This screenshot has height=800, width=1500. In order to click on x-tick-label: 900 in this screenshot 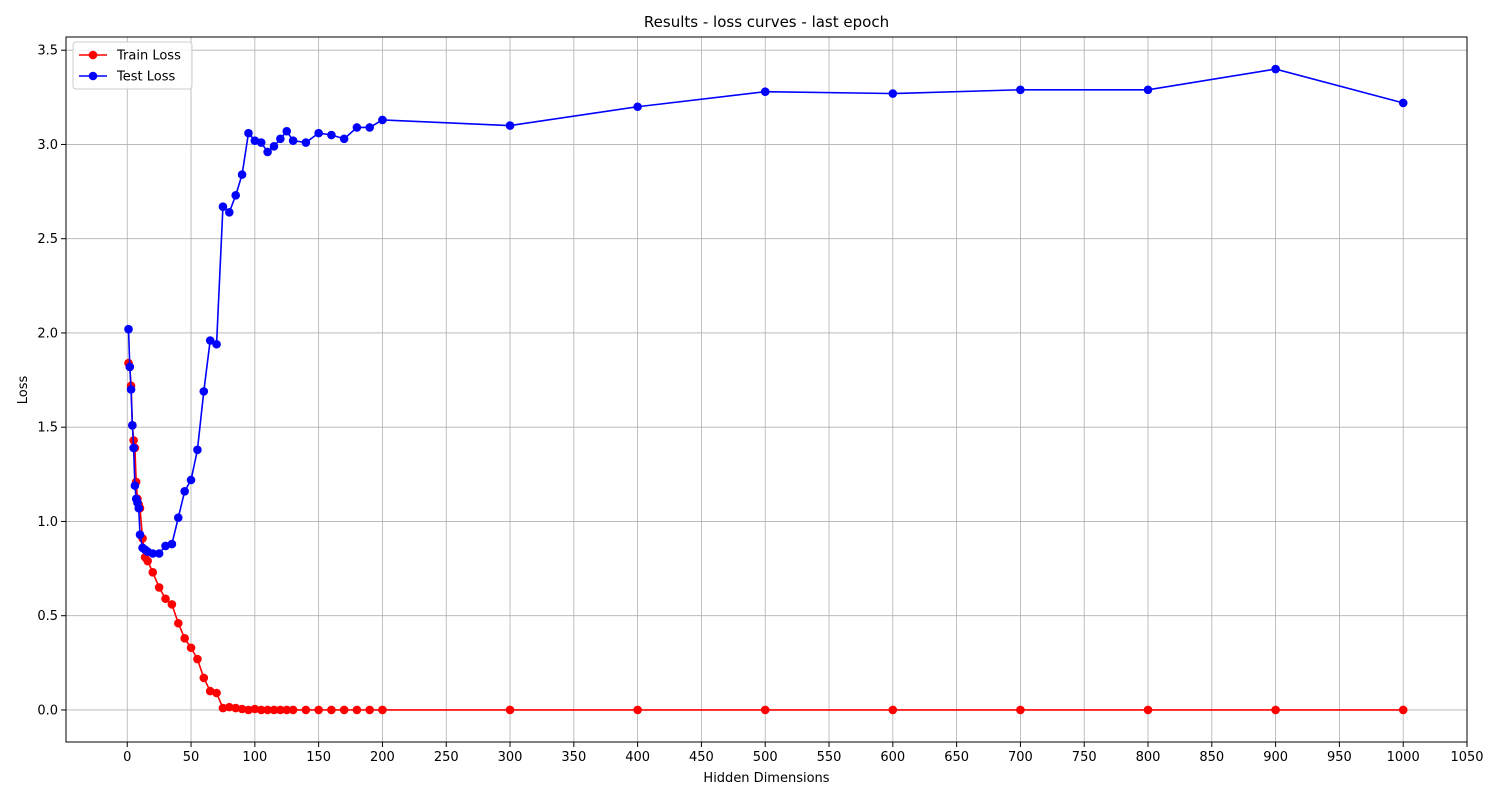, I will do `click(1275, 757)`.